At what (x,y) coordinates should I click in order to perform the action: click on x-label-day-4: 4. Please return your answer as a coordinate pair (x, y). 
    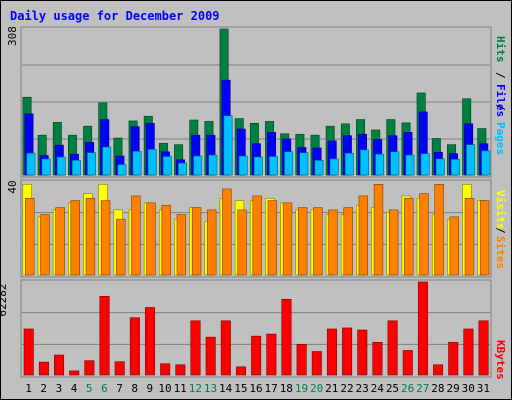
    Looking at the image, I should click on (74, 388).